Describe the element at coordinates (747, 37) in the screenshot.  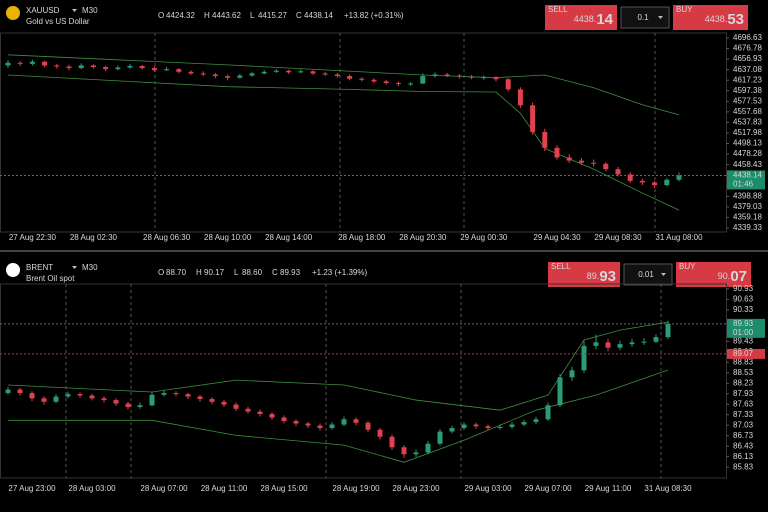
I see `y-tick-label: 4696.63` at that location.